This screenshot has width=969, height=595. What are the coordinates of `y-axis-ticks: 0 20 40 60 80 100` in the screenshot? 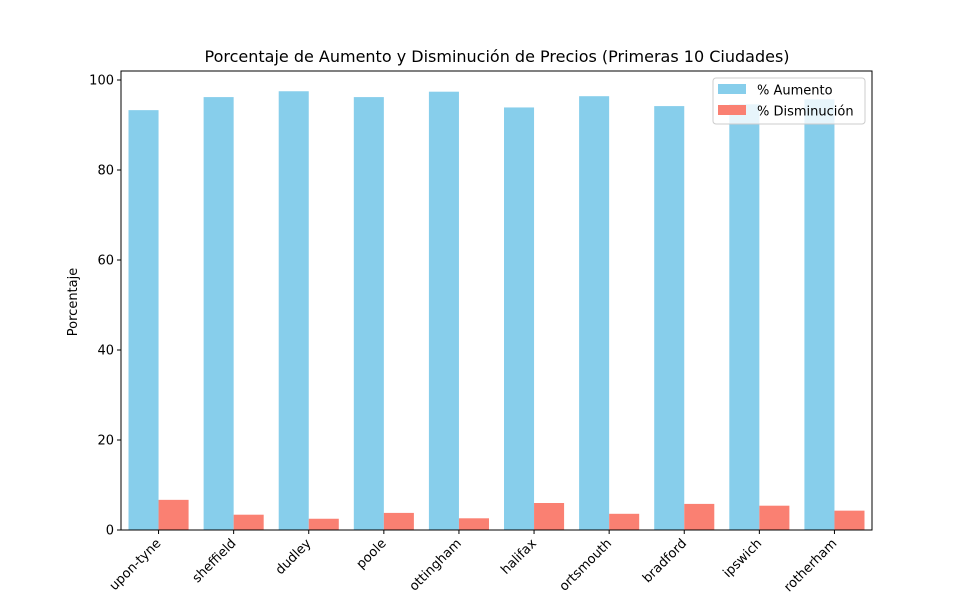 It's located at (105, 306).